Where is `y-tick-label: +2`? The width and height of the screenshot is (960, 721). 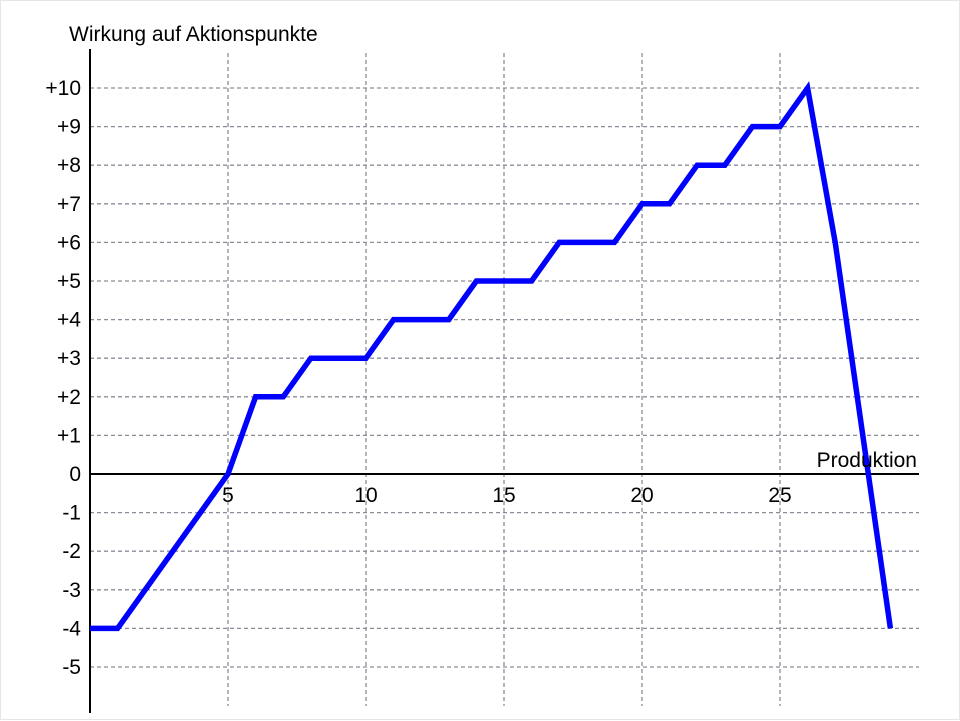
y-tick-label: +2 is located at coordinates (69, 397).